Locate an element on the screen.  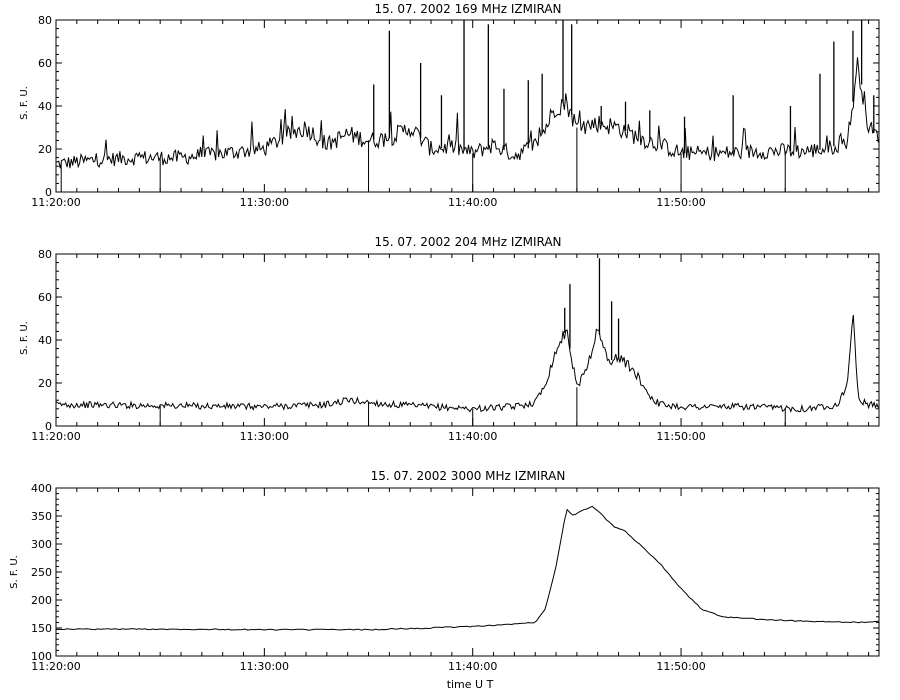
y-tick-label: 350 is located at coordinates (41, 516).